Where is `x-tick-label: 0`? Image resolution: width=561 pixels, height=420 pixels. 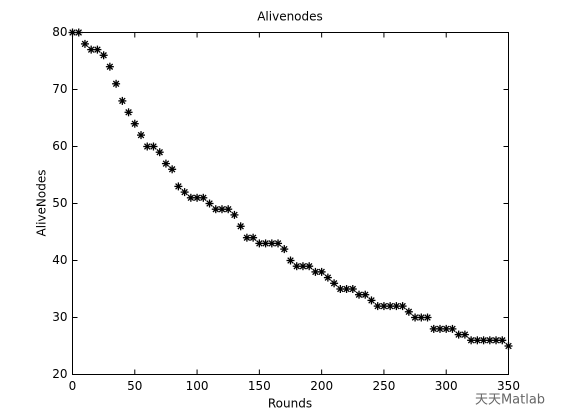 x-tick-label: 0 is located at coordinates (73, 386).